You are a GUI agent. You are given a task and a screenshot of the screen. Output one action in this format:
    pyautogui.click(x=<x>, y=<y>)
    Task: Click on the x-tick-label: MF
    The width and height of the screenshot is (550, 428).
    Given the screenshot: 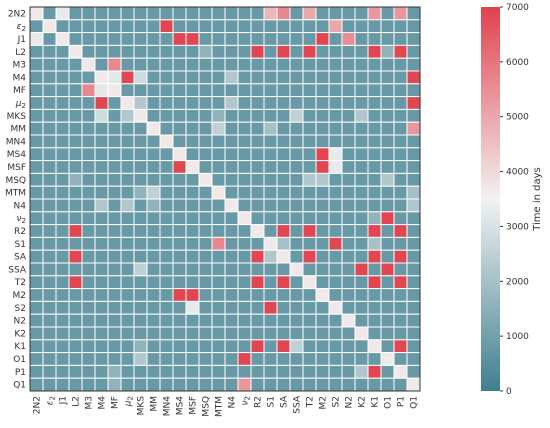 What is the action you would take?
    pyautogui.click(x=116, y=402)
    